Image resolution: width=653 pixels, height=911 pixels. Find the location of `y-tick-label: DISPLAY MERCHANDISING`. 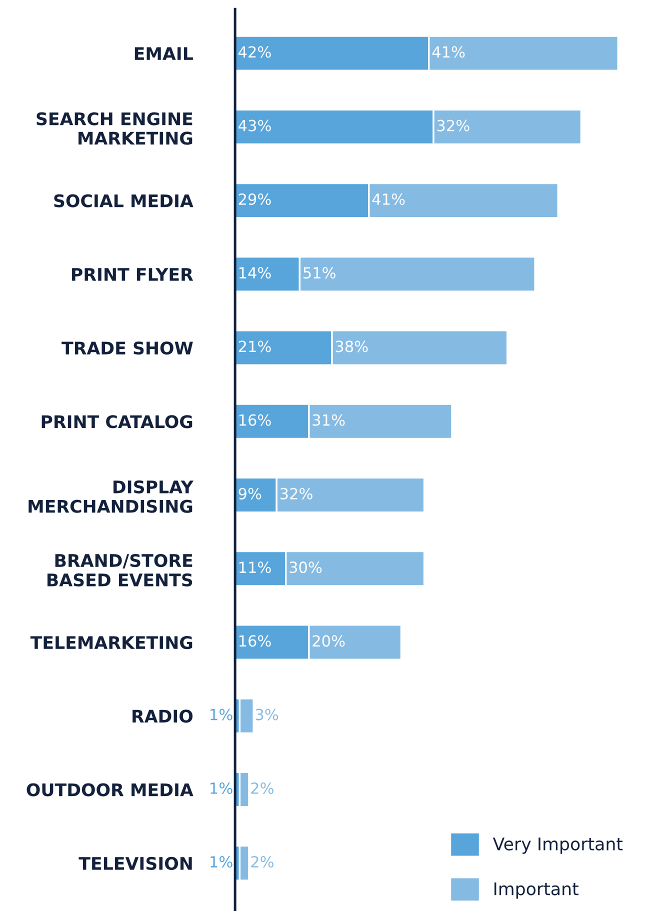

y-tick-label: DISPLAY MERCHANDISING is located at coordinates (111, 496).